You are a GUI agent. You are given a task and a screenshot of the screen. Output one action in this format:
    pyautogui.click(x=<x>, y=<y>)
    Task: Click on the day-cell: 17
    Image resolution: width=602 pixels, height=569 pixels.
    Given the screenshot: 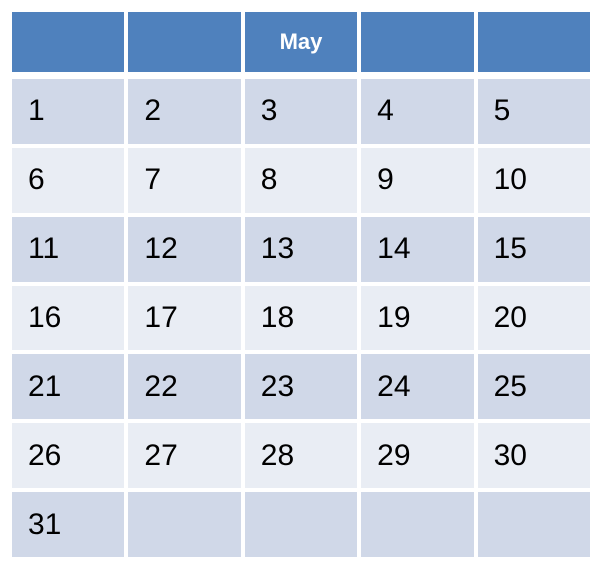 What is the action you would take?
    pyautogui.click(x=184, y=318)
    